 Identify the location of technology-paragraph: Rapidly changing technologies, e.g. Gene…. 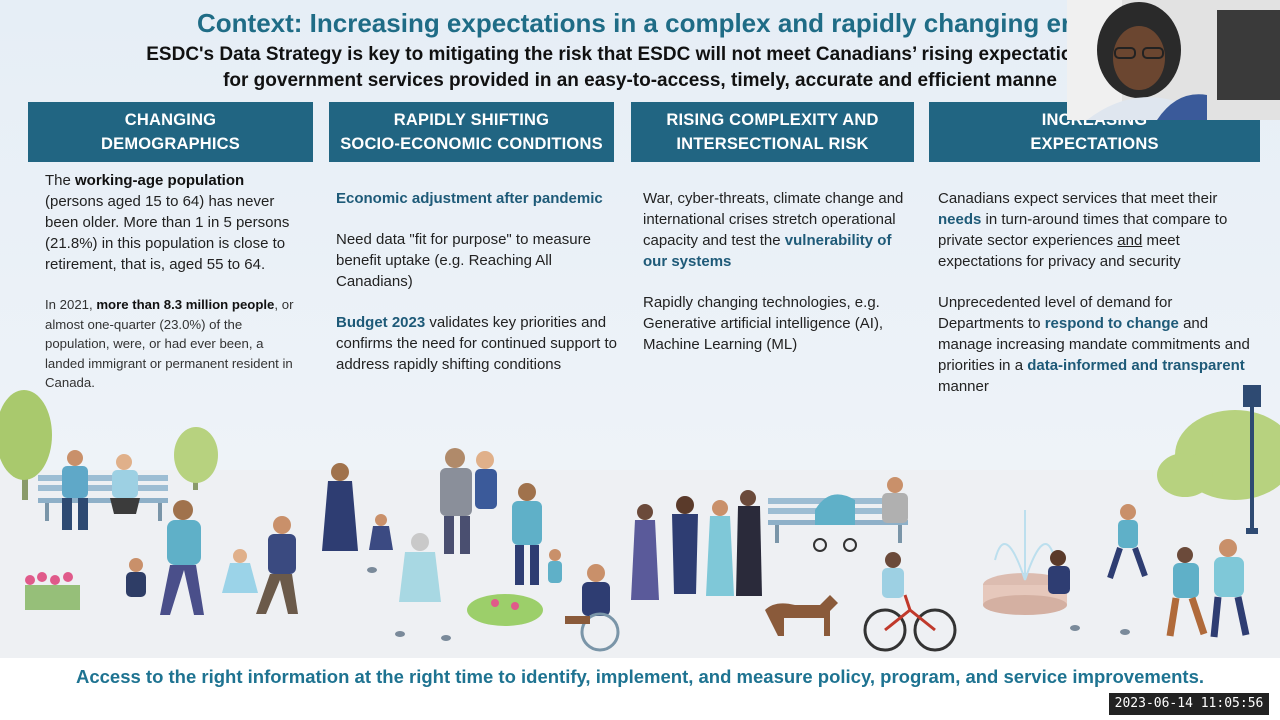
(763, 323).